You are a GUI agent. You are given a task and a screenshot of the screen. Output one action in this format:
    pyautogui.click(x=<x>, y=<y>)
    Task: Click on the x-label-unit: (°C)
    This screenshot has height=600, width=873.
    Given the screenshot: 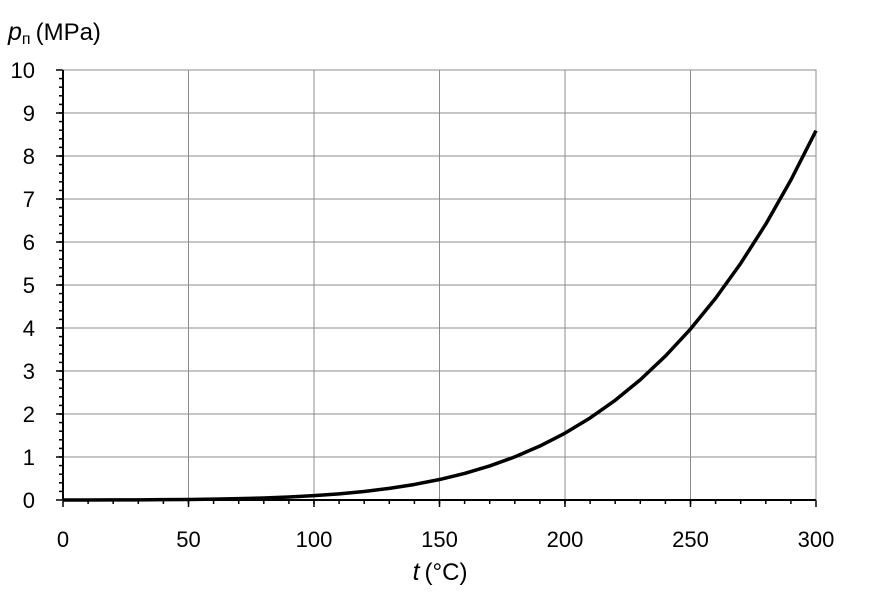 What is the action you would take?
    pyautogui.click(x=446, y=572)
    